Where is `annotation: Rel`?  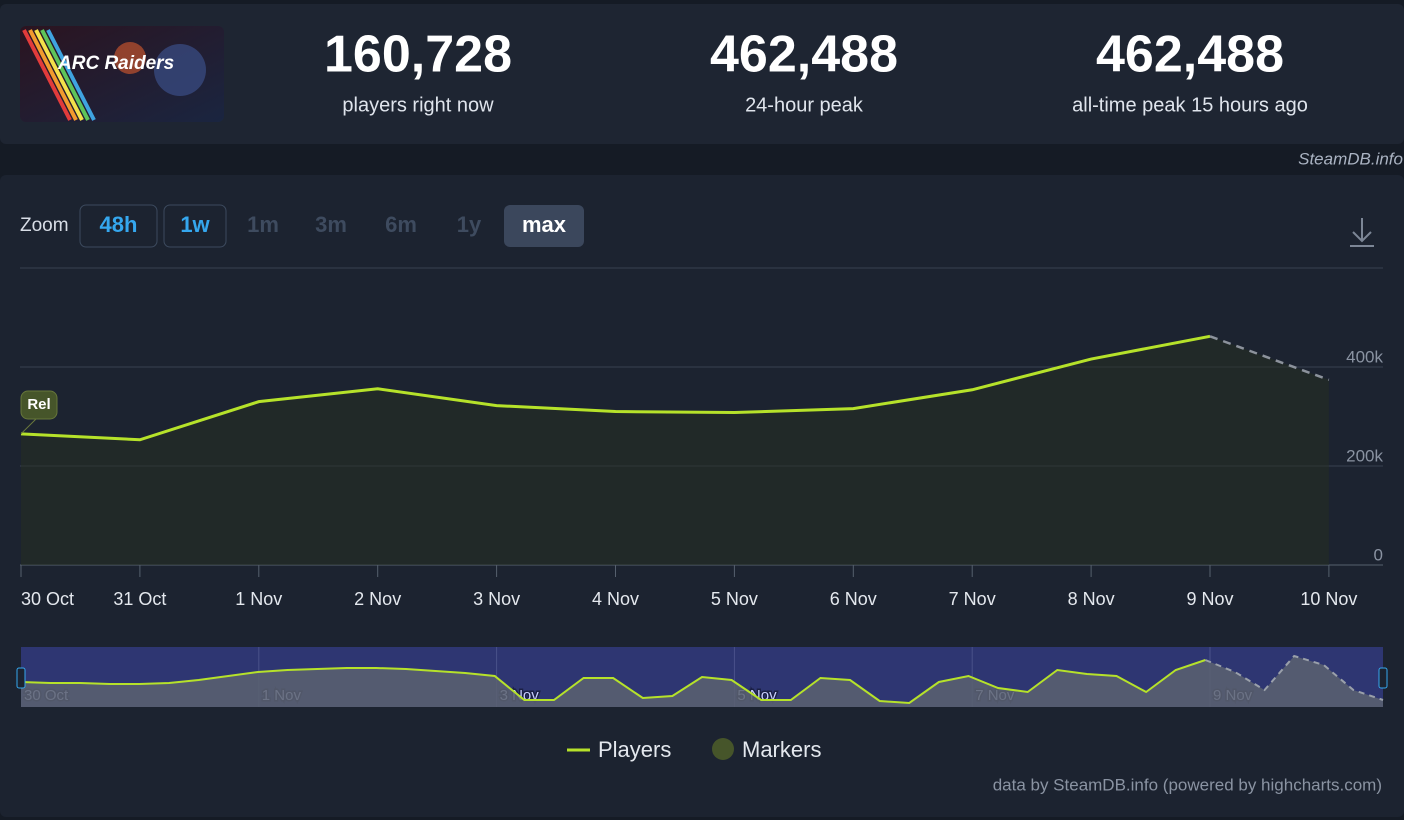 annotation: Rel is located at coordinates (38, 404).